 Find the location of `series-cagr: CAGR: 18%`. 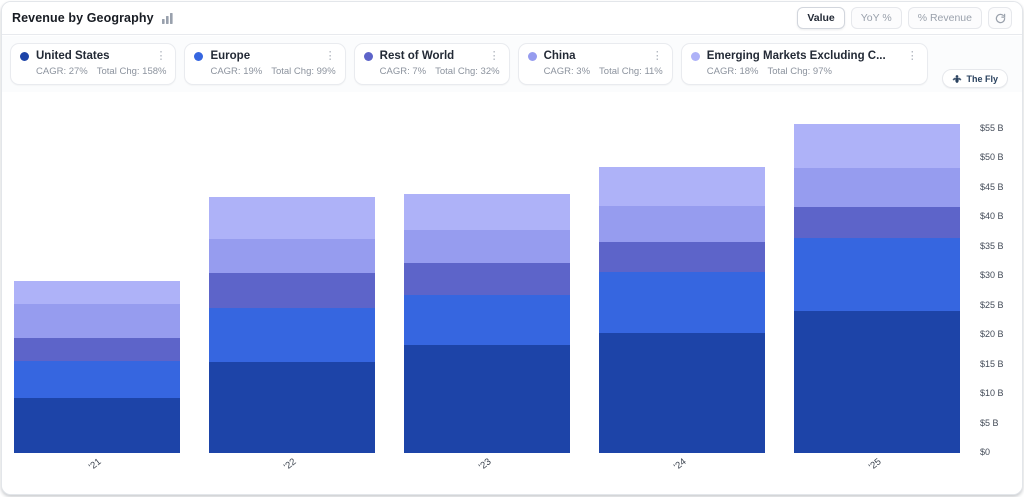

series-cagr: CAGR: 18% is located at coordinates (732, 71).